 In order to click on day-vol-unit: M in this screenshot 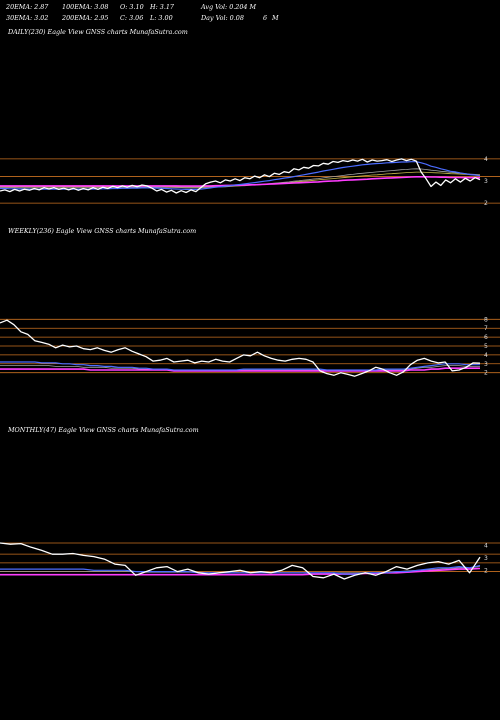, I will do `click(275, 18)`.